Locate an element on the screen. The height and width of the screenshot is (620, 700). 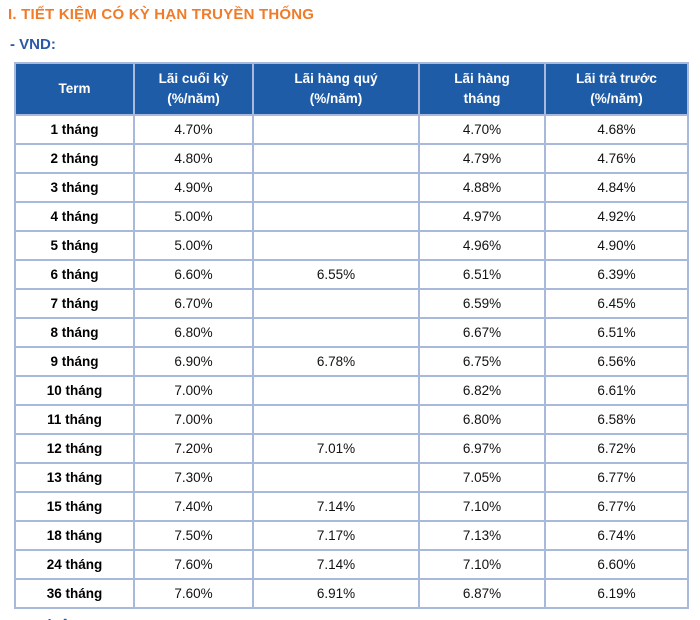
table-row: 5 tháng 5.00% 4.96% 4.90% is located at coordinates (351, 245).